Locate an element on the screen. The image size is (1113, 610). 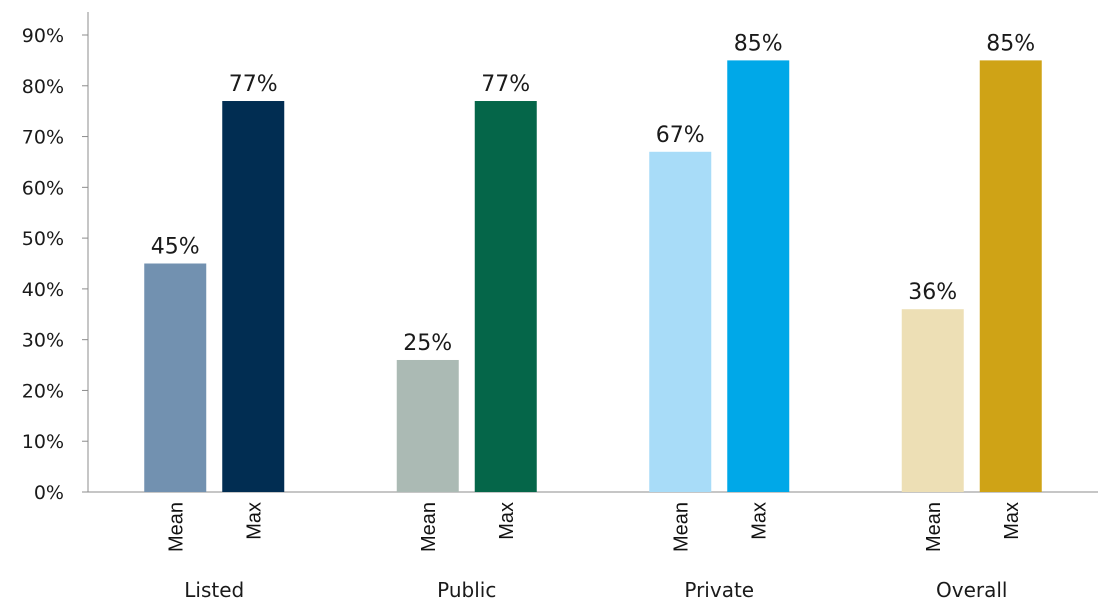
group-label: Listed is located at coordinates (214, 590).